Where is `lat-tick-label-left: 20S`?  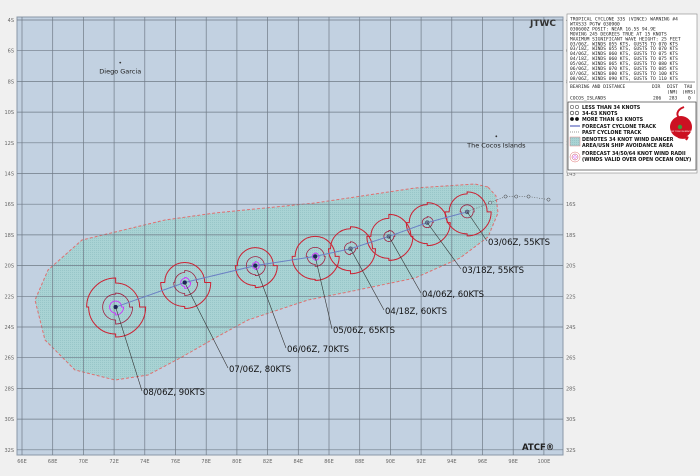
lat-tick-label-left: 20S is located at coordinates (9, 267).